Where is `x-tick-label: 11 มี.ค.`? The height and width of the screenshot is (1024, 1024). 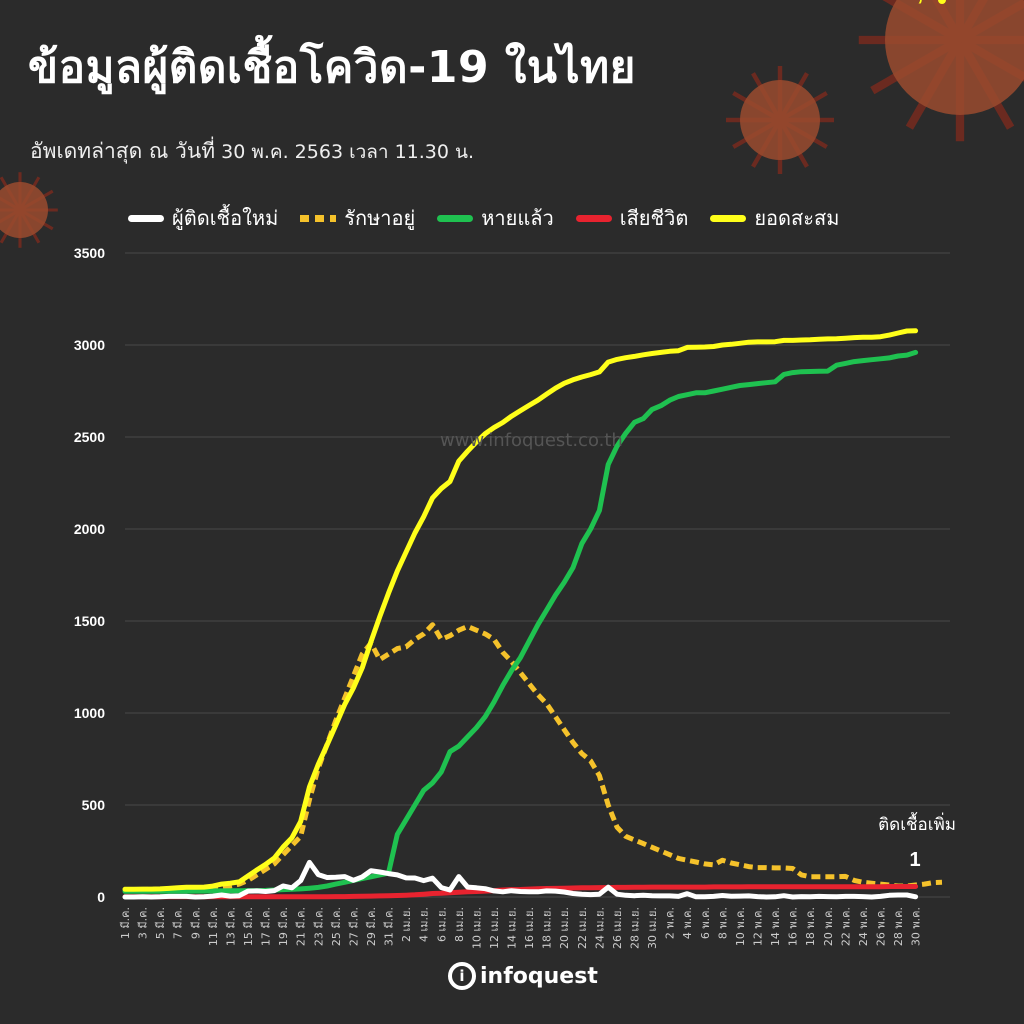 x-tick-label: 11 มี.ค. is located at coordinates (213, 926).